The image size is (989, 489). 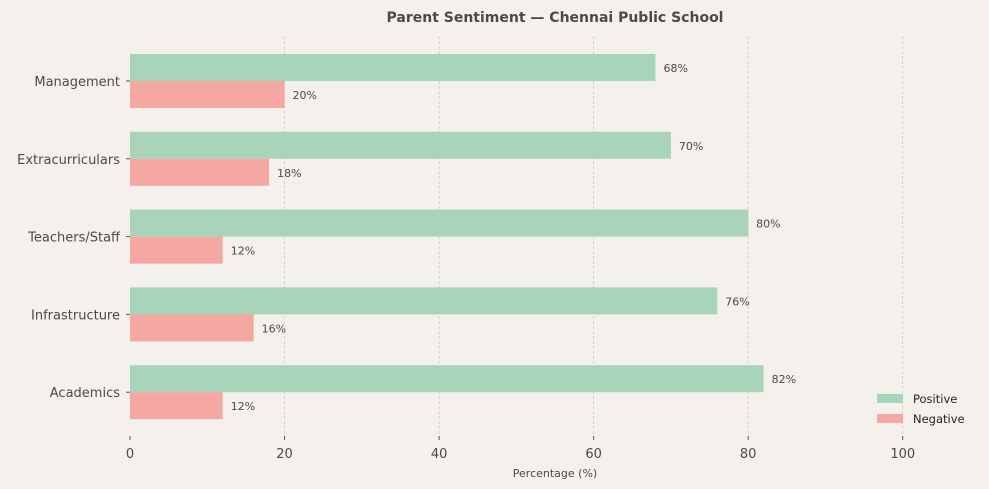 I want to click on y-tick-label: Teachers/Staff, so click(x=74, y=238).